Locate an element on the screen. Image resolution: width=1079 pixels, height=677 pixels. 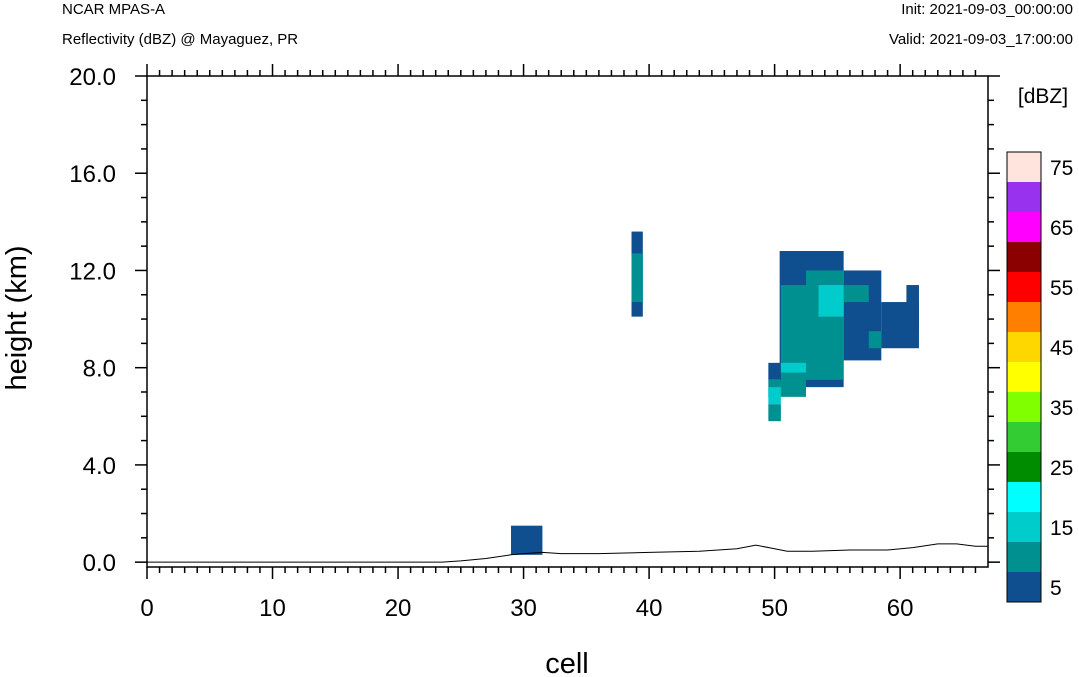
x-tick-labels: 0 10 20 30 40 50 60 is located at coordinates (526, 608).